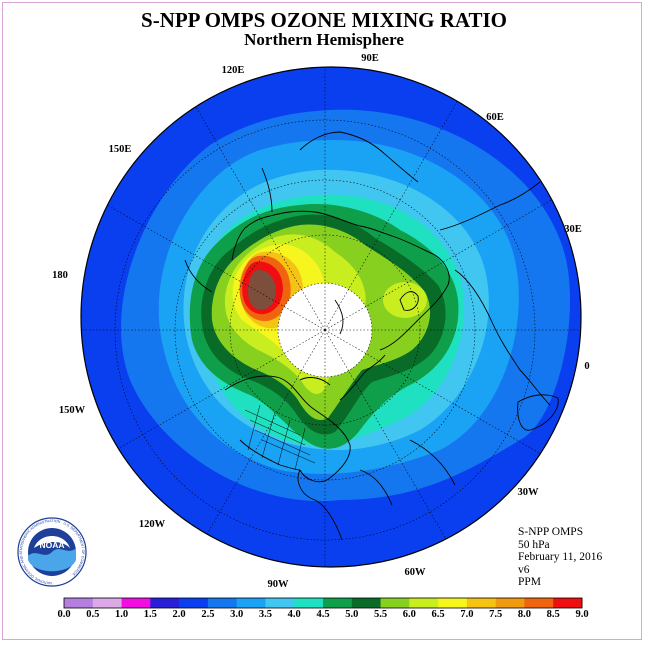 This screenshot has width=648, height=648. Describe the element at coordinates (279, 584) in the screenshot. I see `lon-label-90w: 90W` at that location.